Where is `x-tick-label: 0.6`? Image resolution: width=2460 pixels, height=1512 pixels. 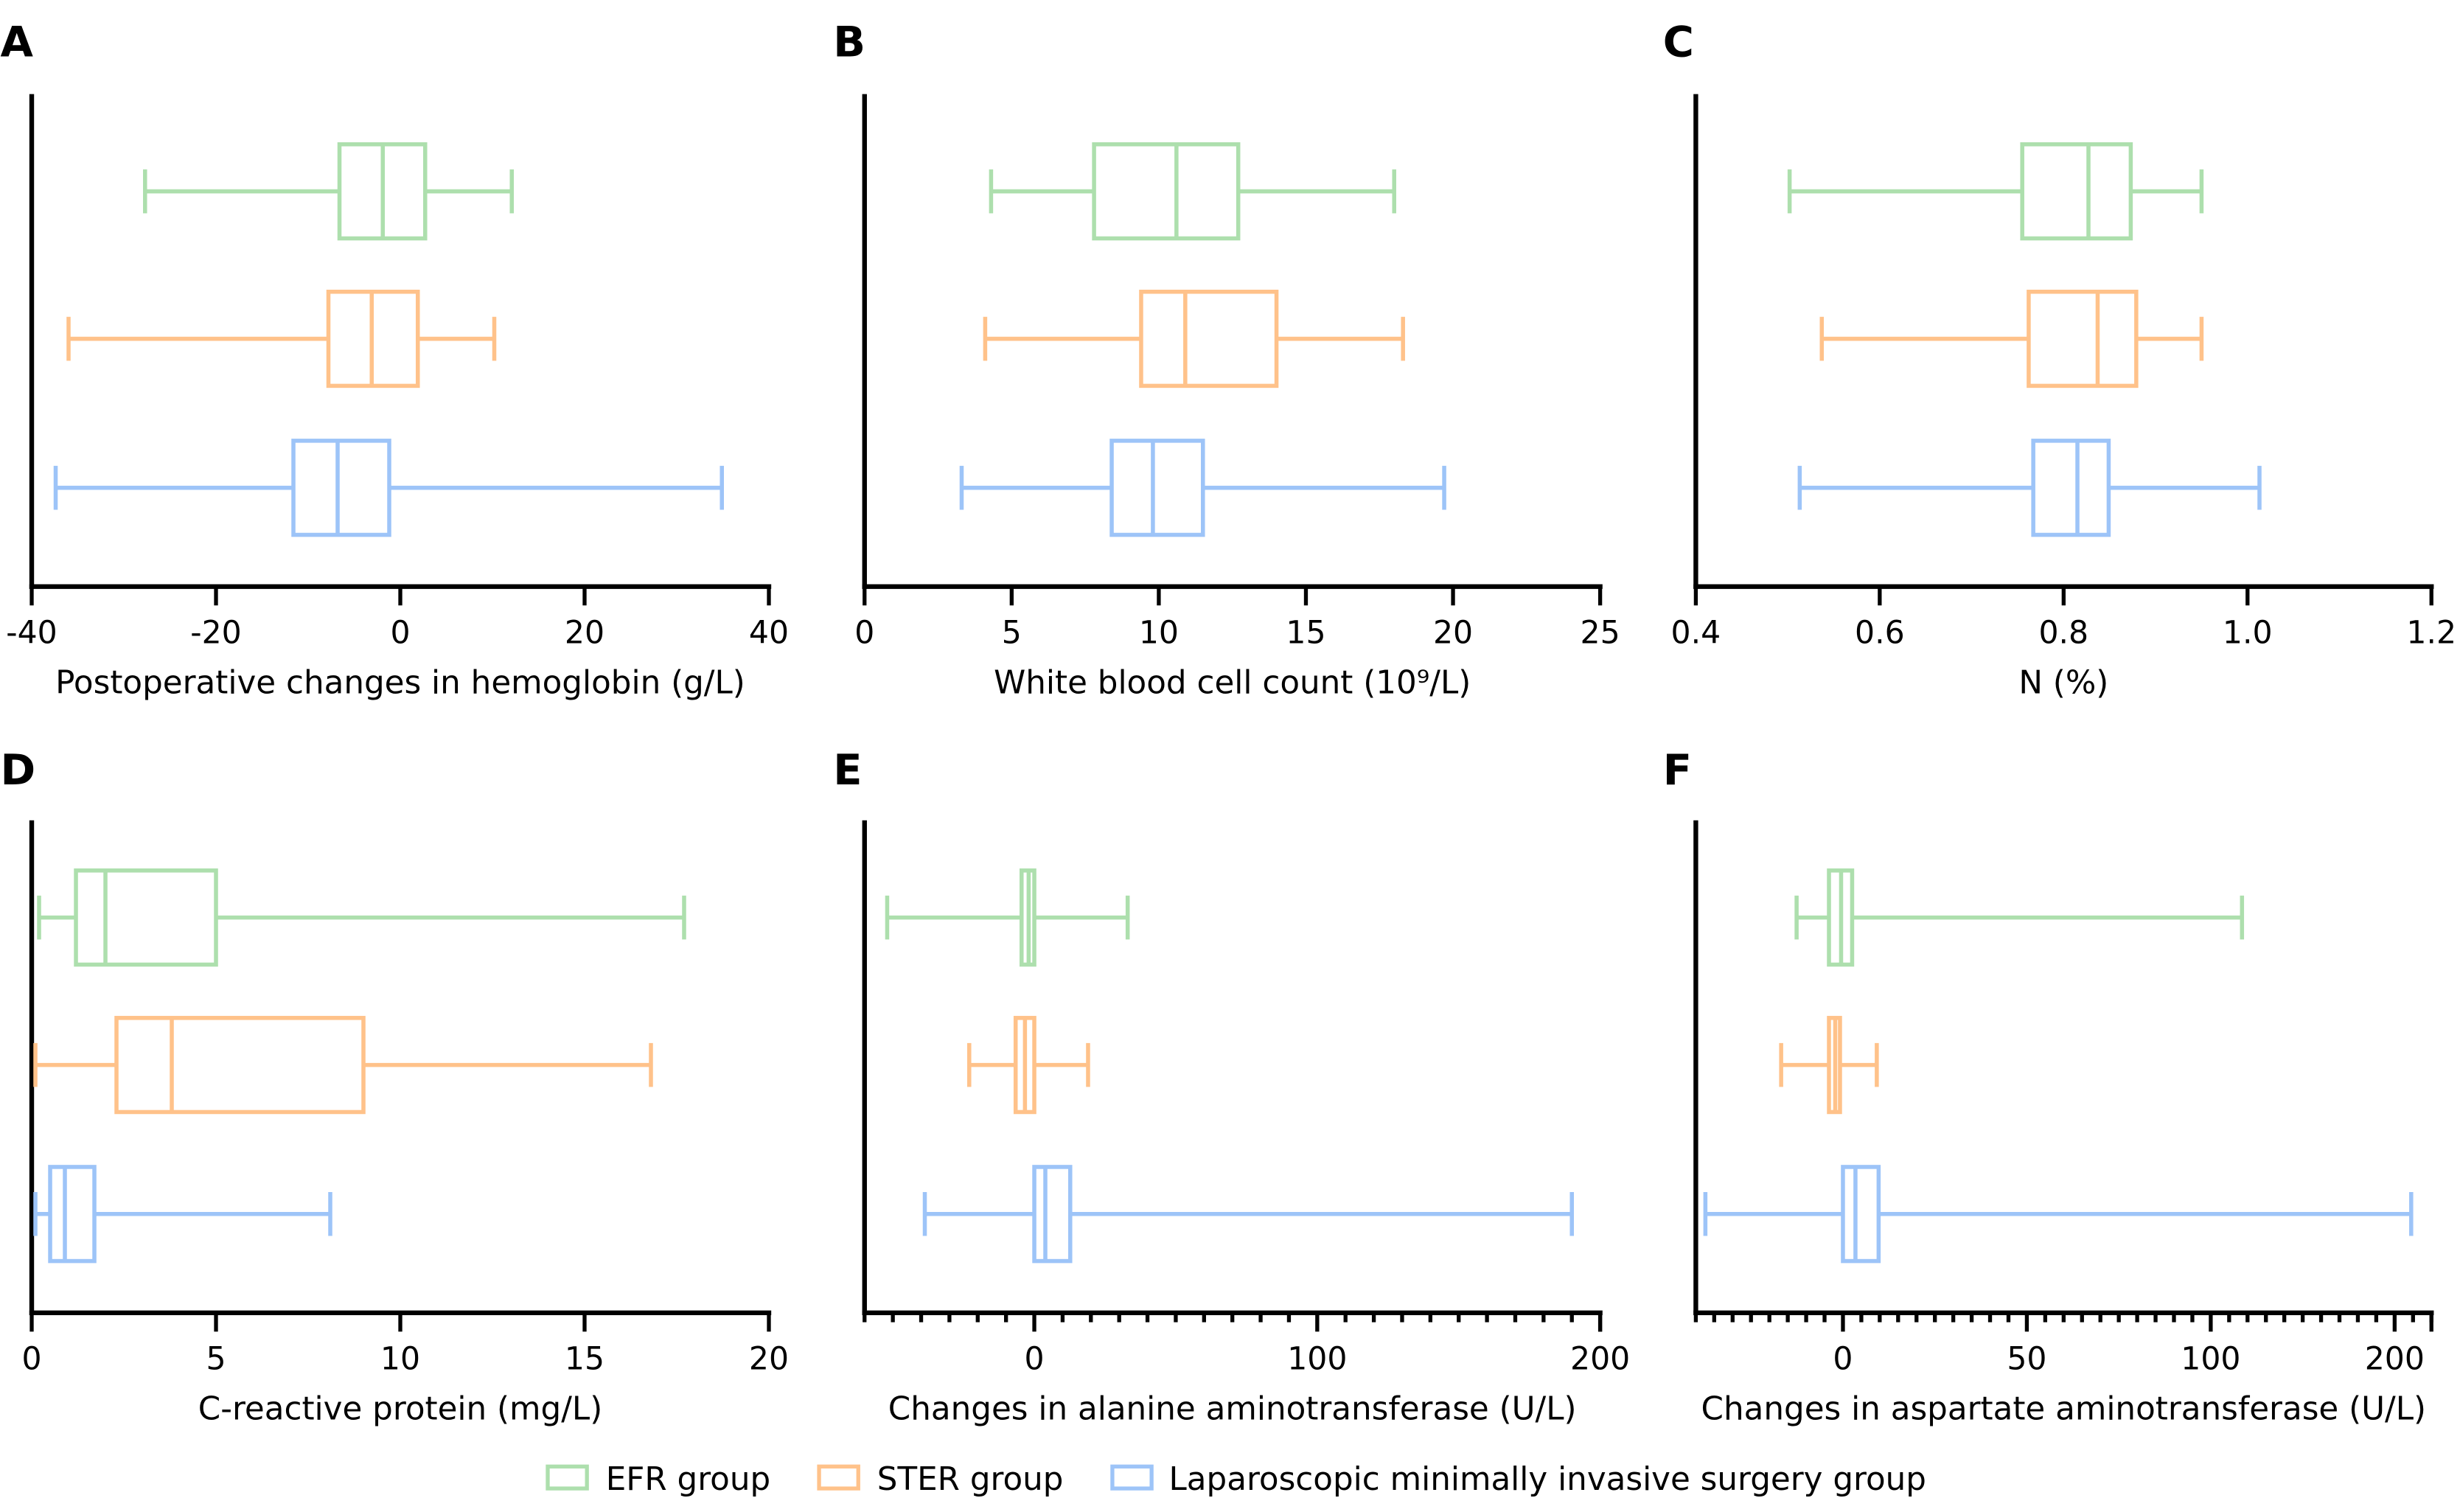 x-tick-label: 0.6 is located at coordinates (1880, 633).